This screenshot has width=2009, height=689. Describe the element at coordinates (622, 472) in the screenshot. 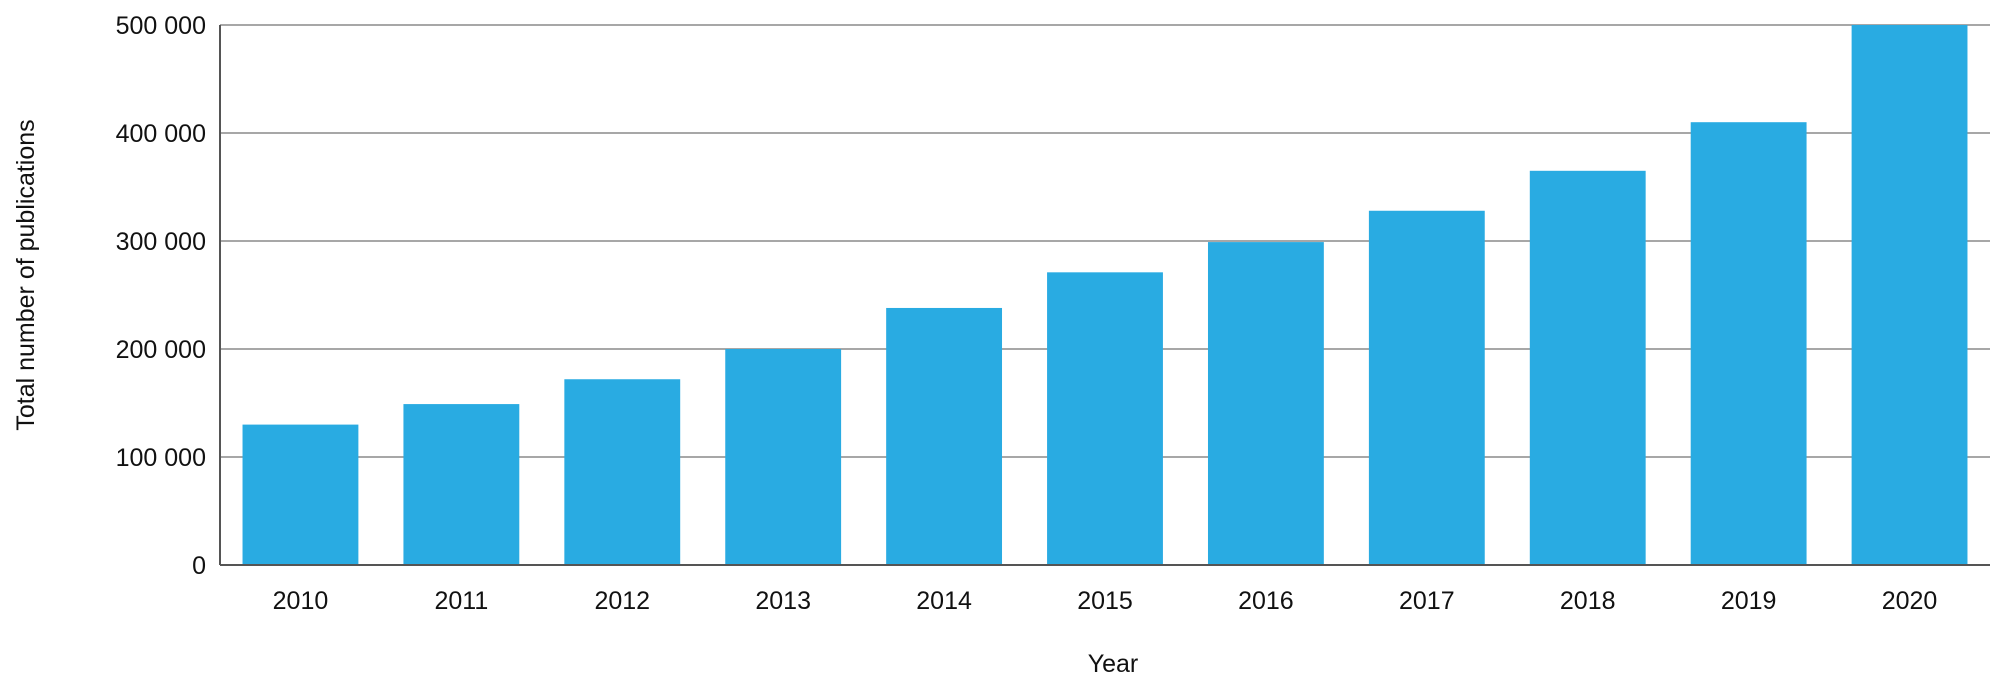

I see `bar-2012` at that location.